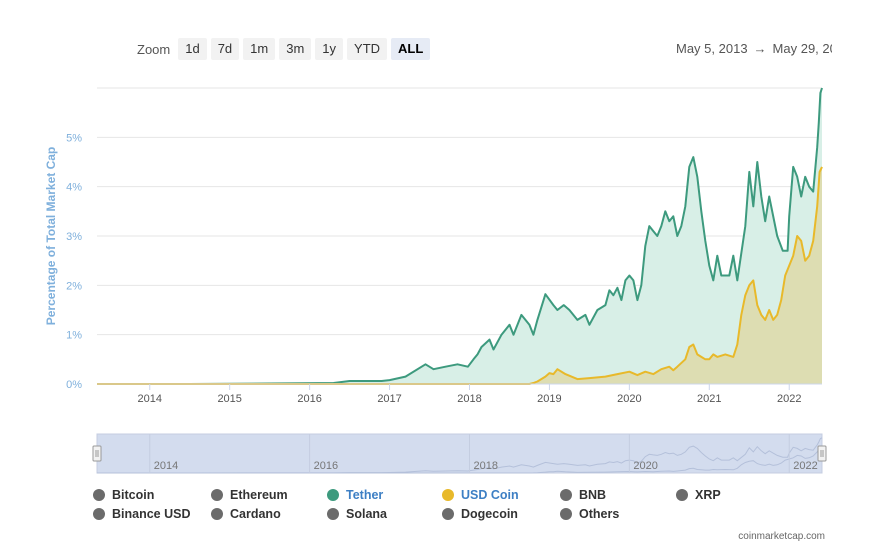 The height and width of the screenshot is (553, 887). I want to click on range-arrow: →, so click(760, 48).